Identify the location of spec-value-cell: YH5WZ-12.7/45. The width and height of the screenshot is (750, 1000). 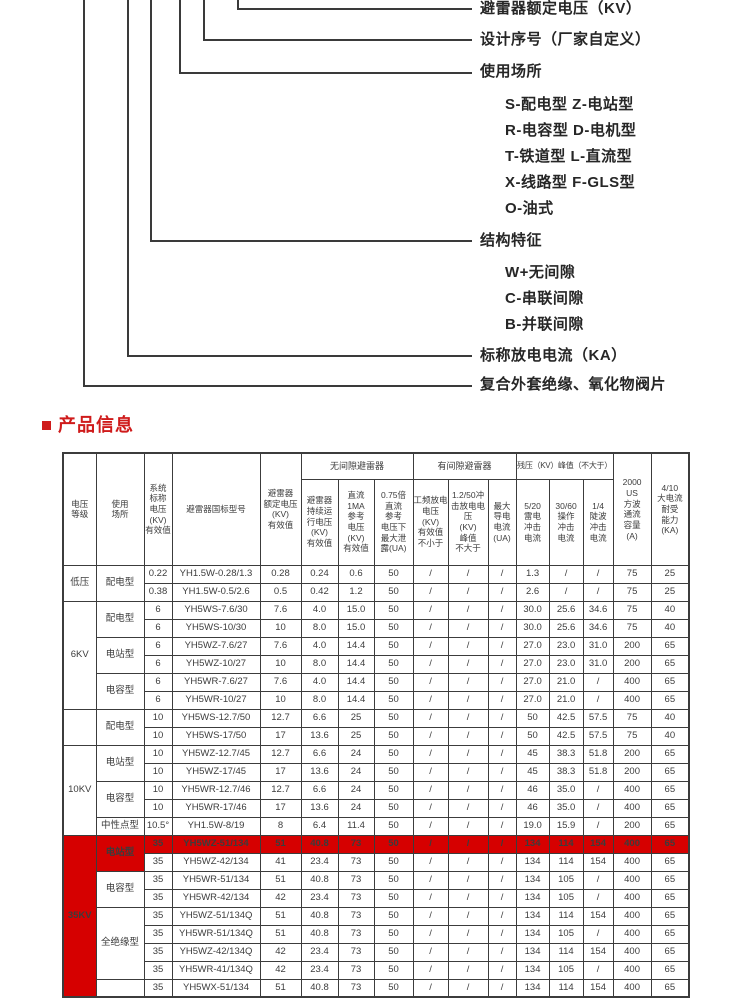
(216, 754).